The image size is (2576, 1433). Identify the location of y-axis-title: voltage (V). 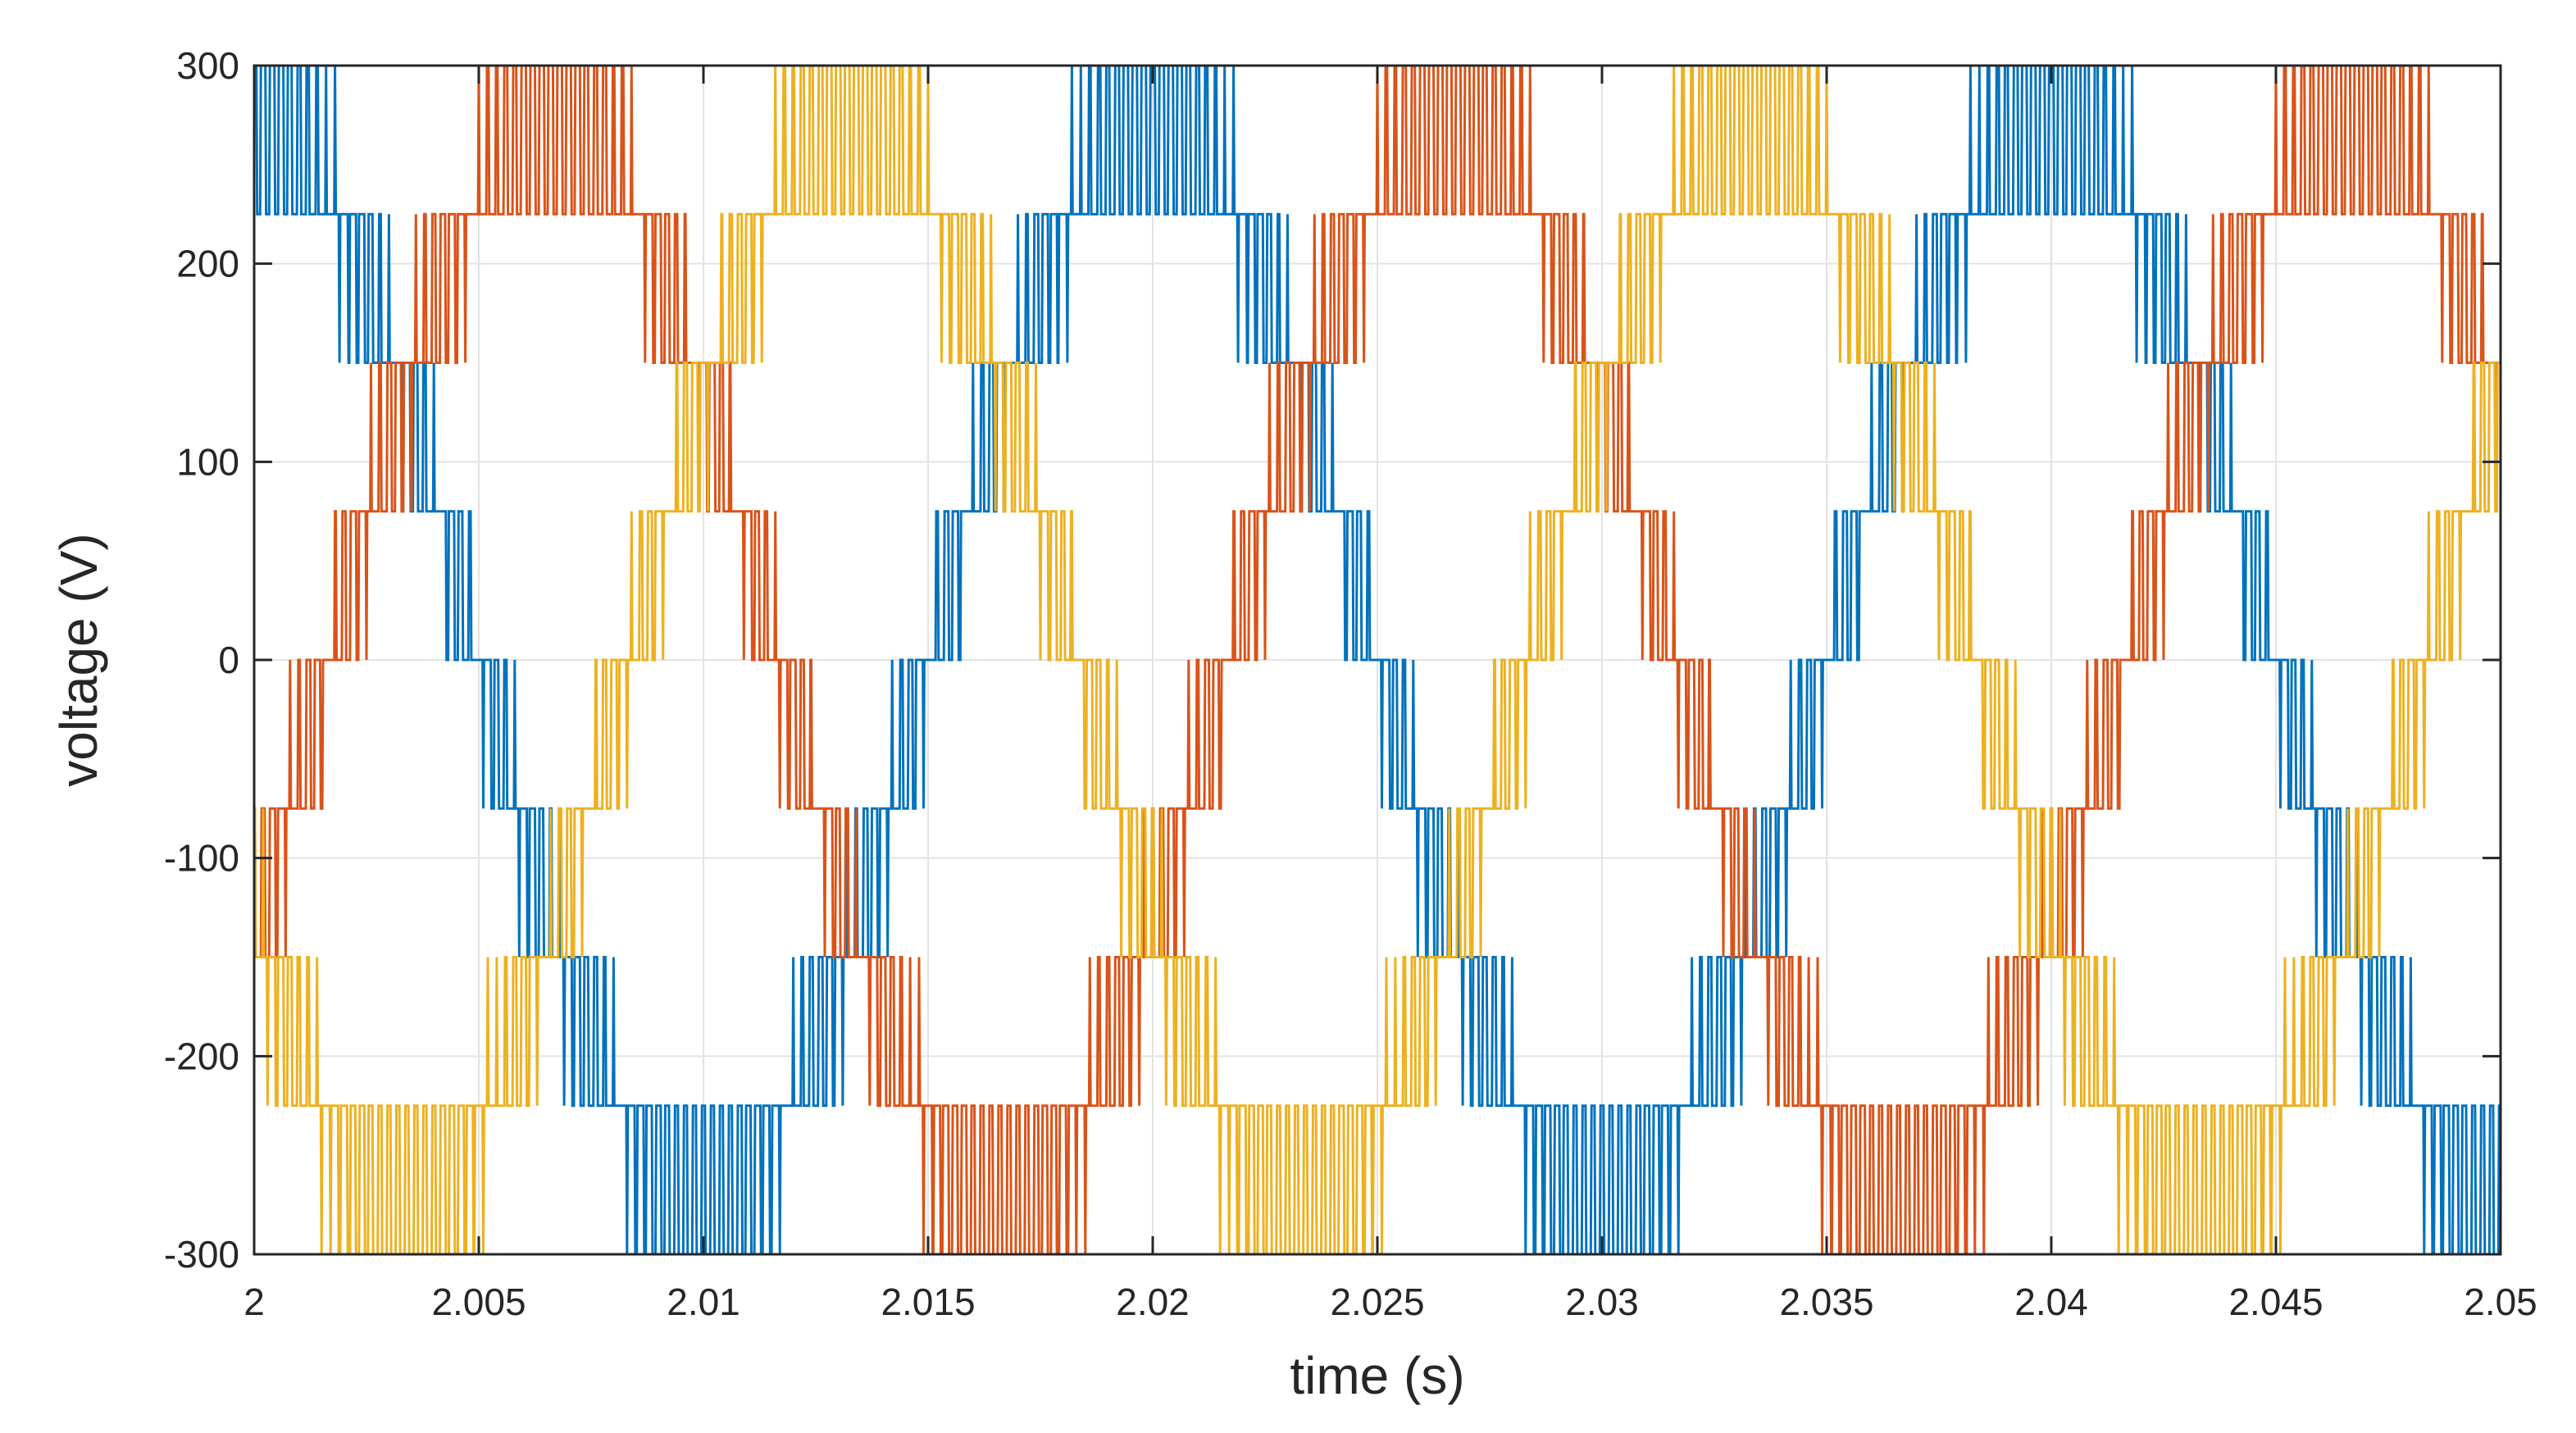
(78, 660).